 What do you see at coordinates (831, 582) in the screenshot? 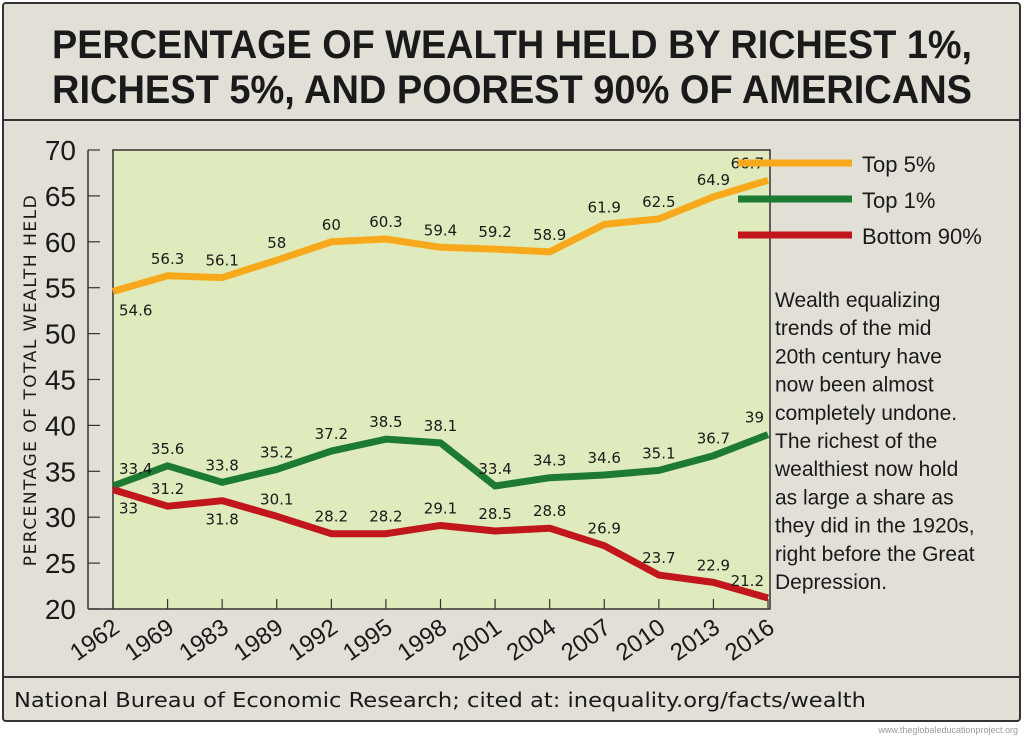
I see `annotation-line: Depression.` at bounding box center [831, 582].